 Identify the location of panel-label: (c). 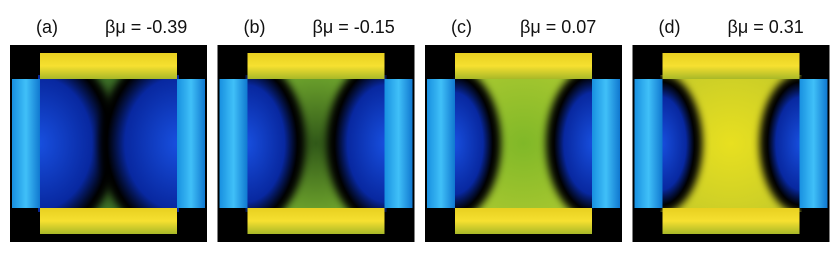
(461, 27).